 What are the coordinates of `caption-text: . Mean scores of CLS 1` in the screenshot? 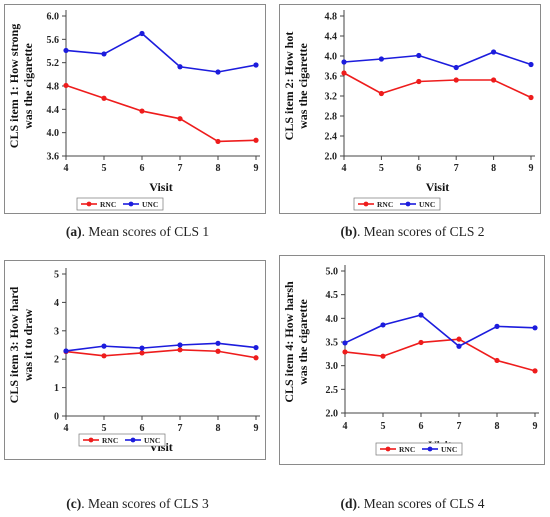 It's located at (145, 231).